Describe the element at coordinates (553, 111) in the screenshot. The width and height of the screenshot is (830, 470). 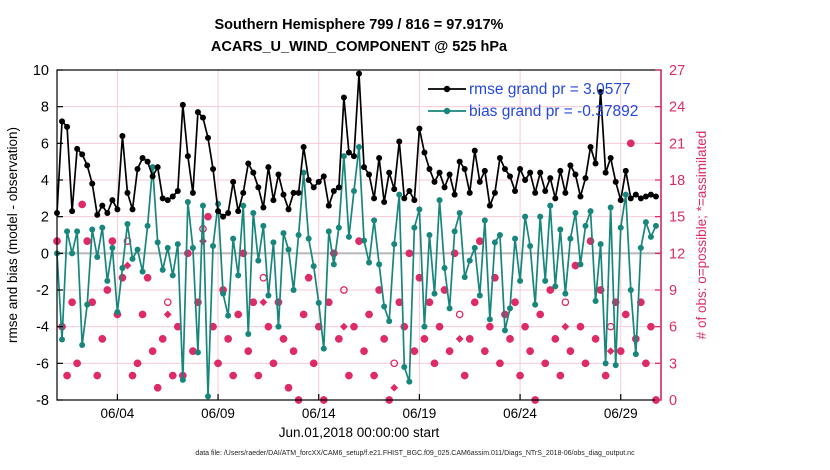
I see `legend-label-bias: bias grand pr = -0.37892` at that location.